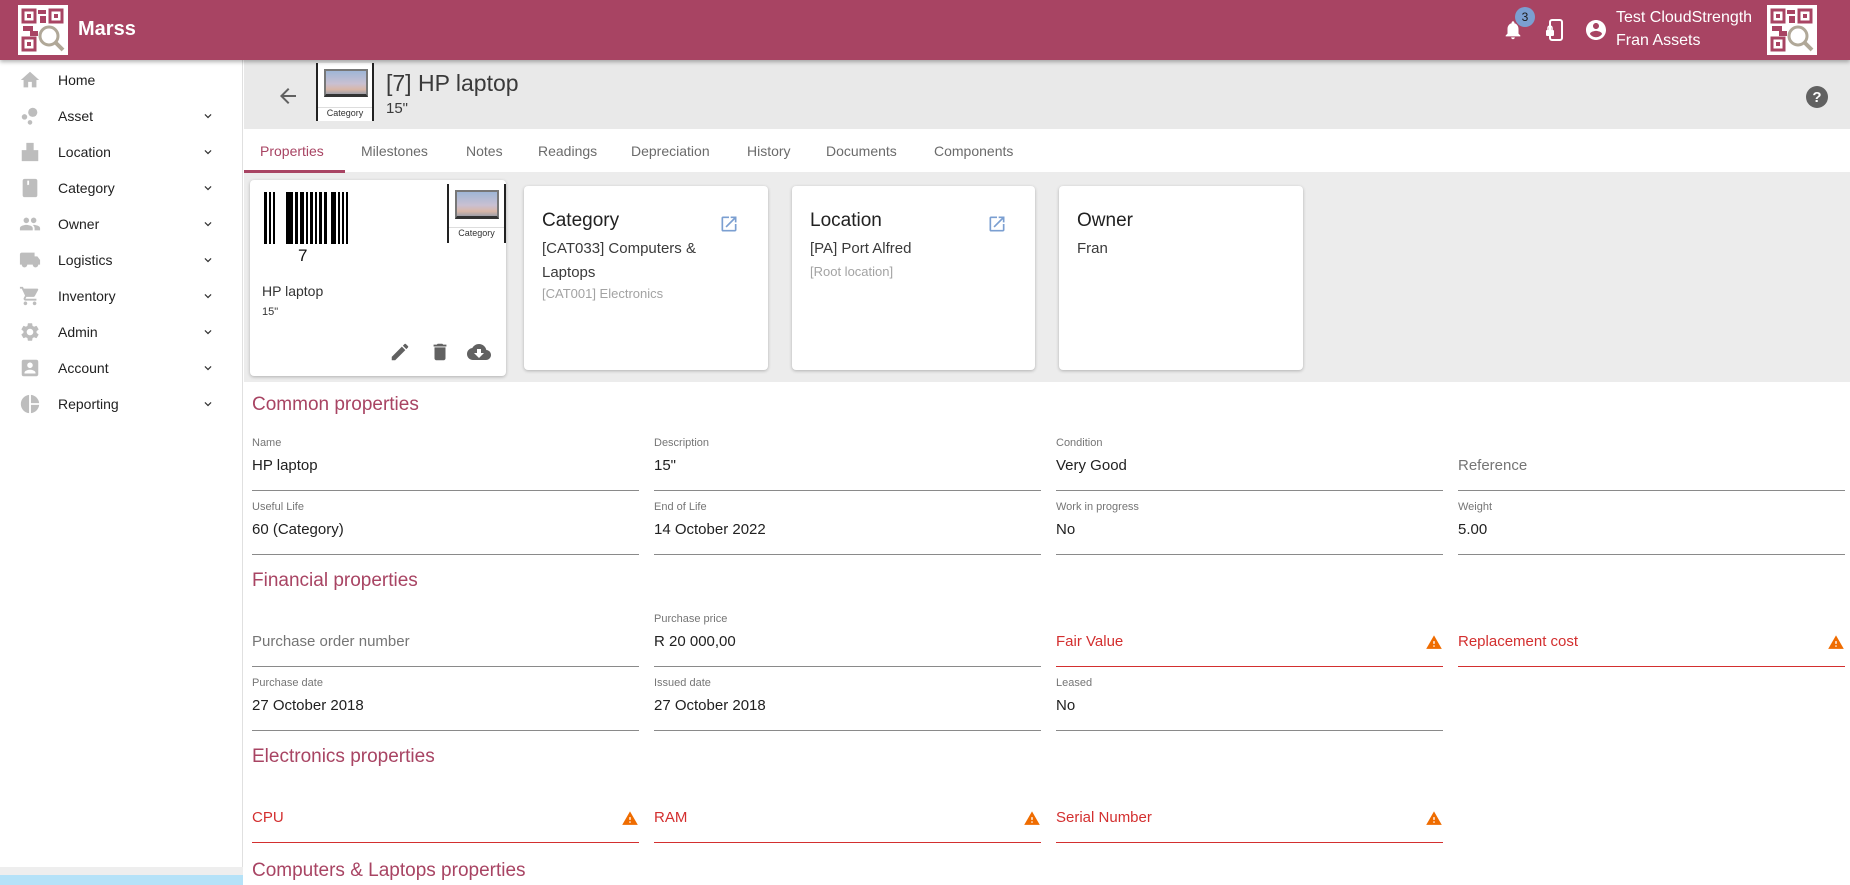 The height and width of the screenshot is (885, 1850). Describe the element at coordinates (121, 116) in the screenshot. I see `sidebar-item-asset: Asset` at that location.